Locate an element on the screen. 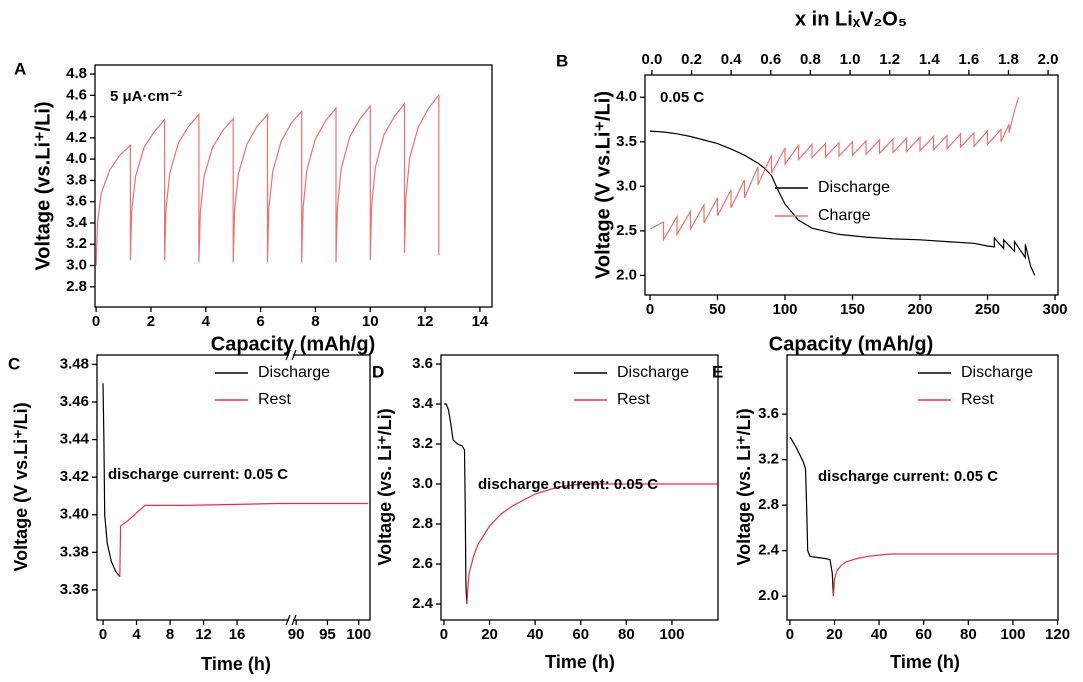  x2-tick-label: 1.6 is located at coordinates (968, 59).